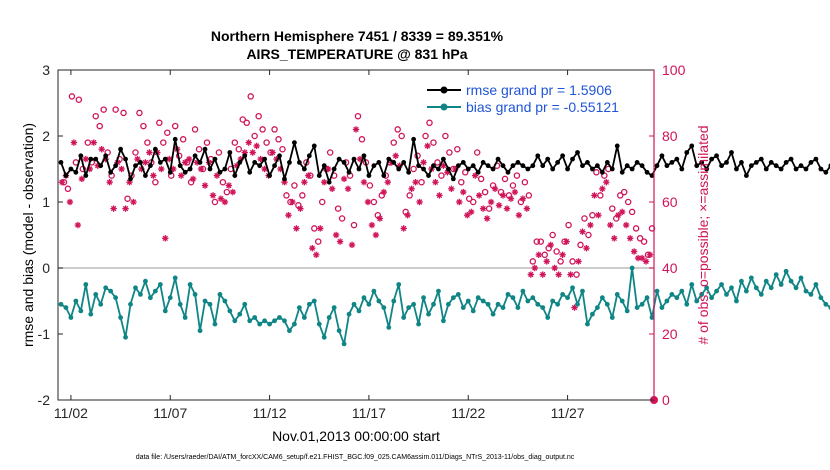 The height and width of the screenshot is (470, 830). Describe the element at coordinates (670, 202) in the screenshot. I see `right-y-tick-label: 60` at that location.